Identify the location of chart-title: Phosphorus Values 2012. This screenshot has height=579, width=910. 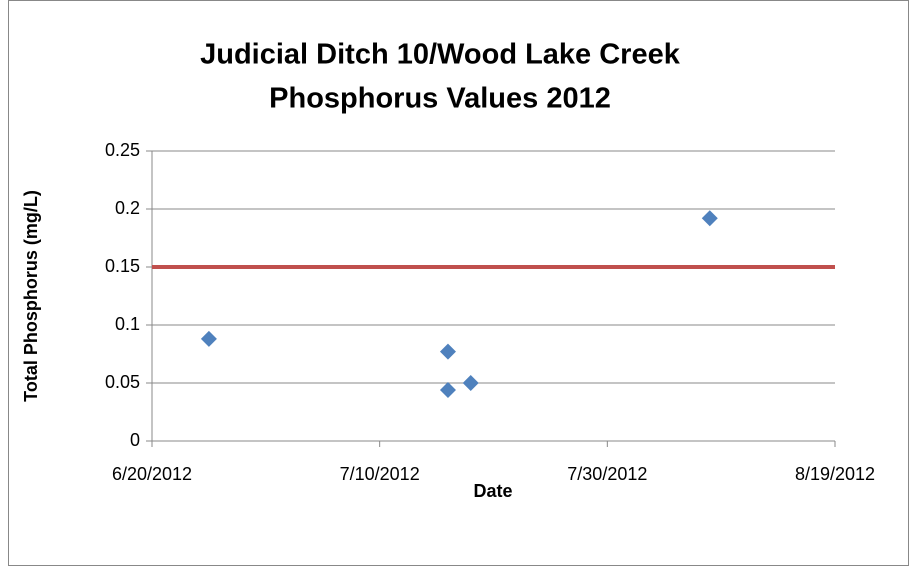
(440, 99).